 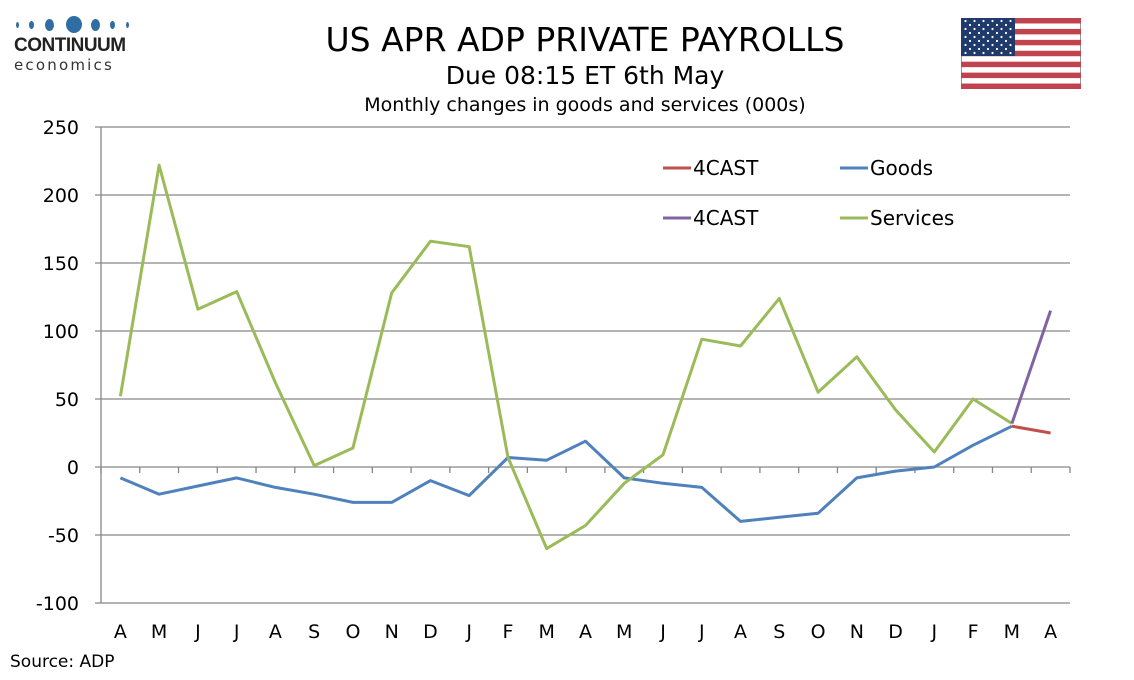 What do you see at coordinates (62, 662) in the screenshot?
I see `source-note: Source: ADP` at bounding box center [62, 662].